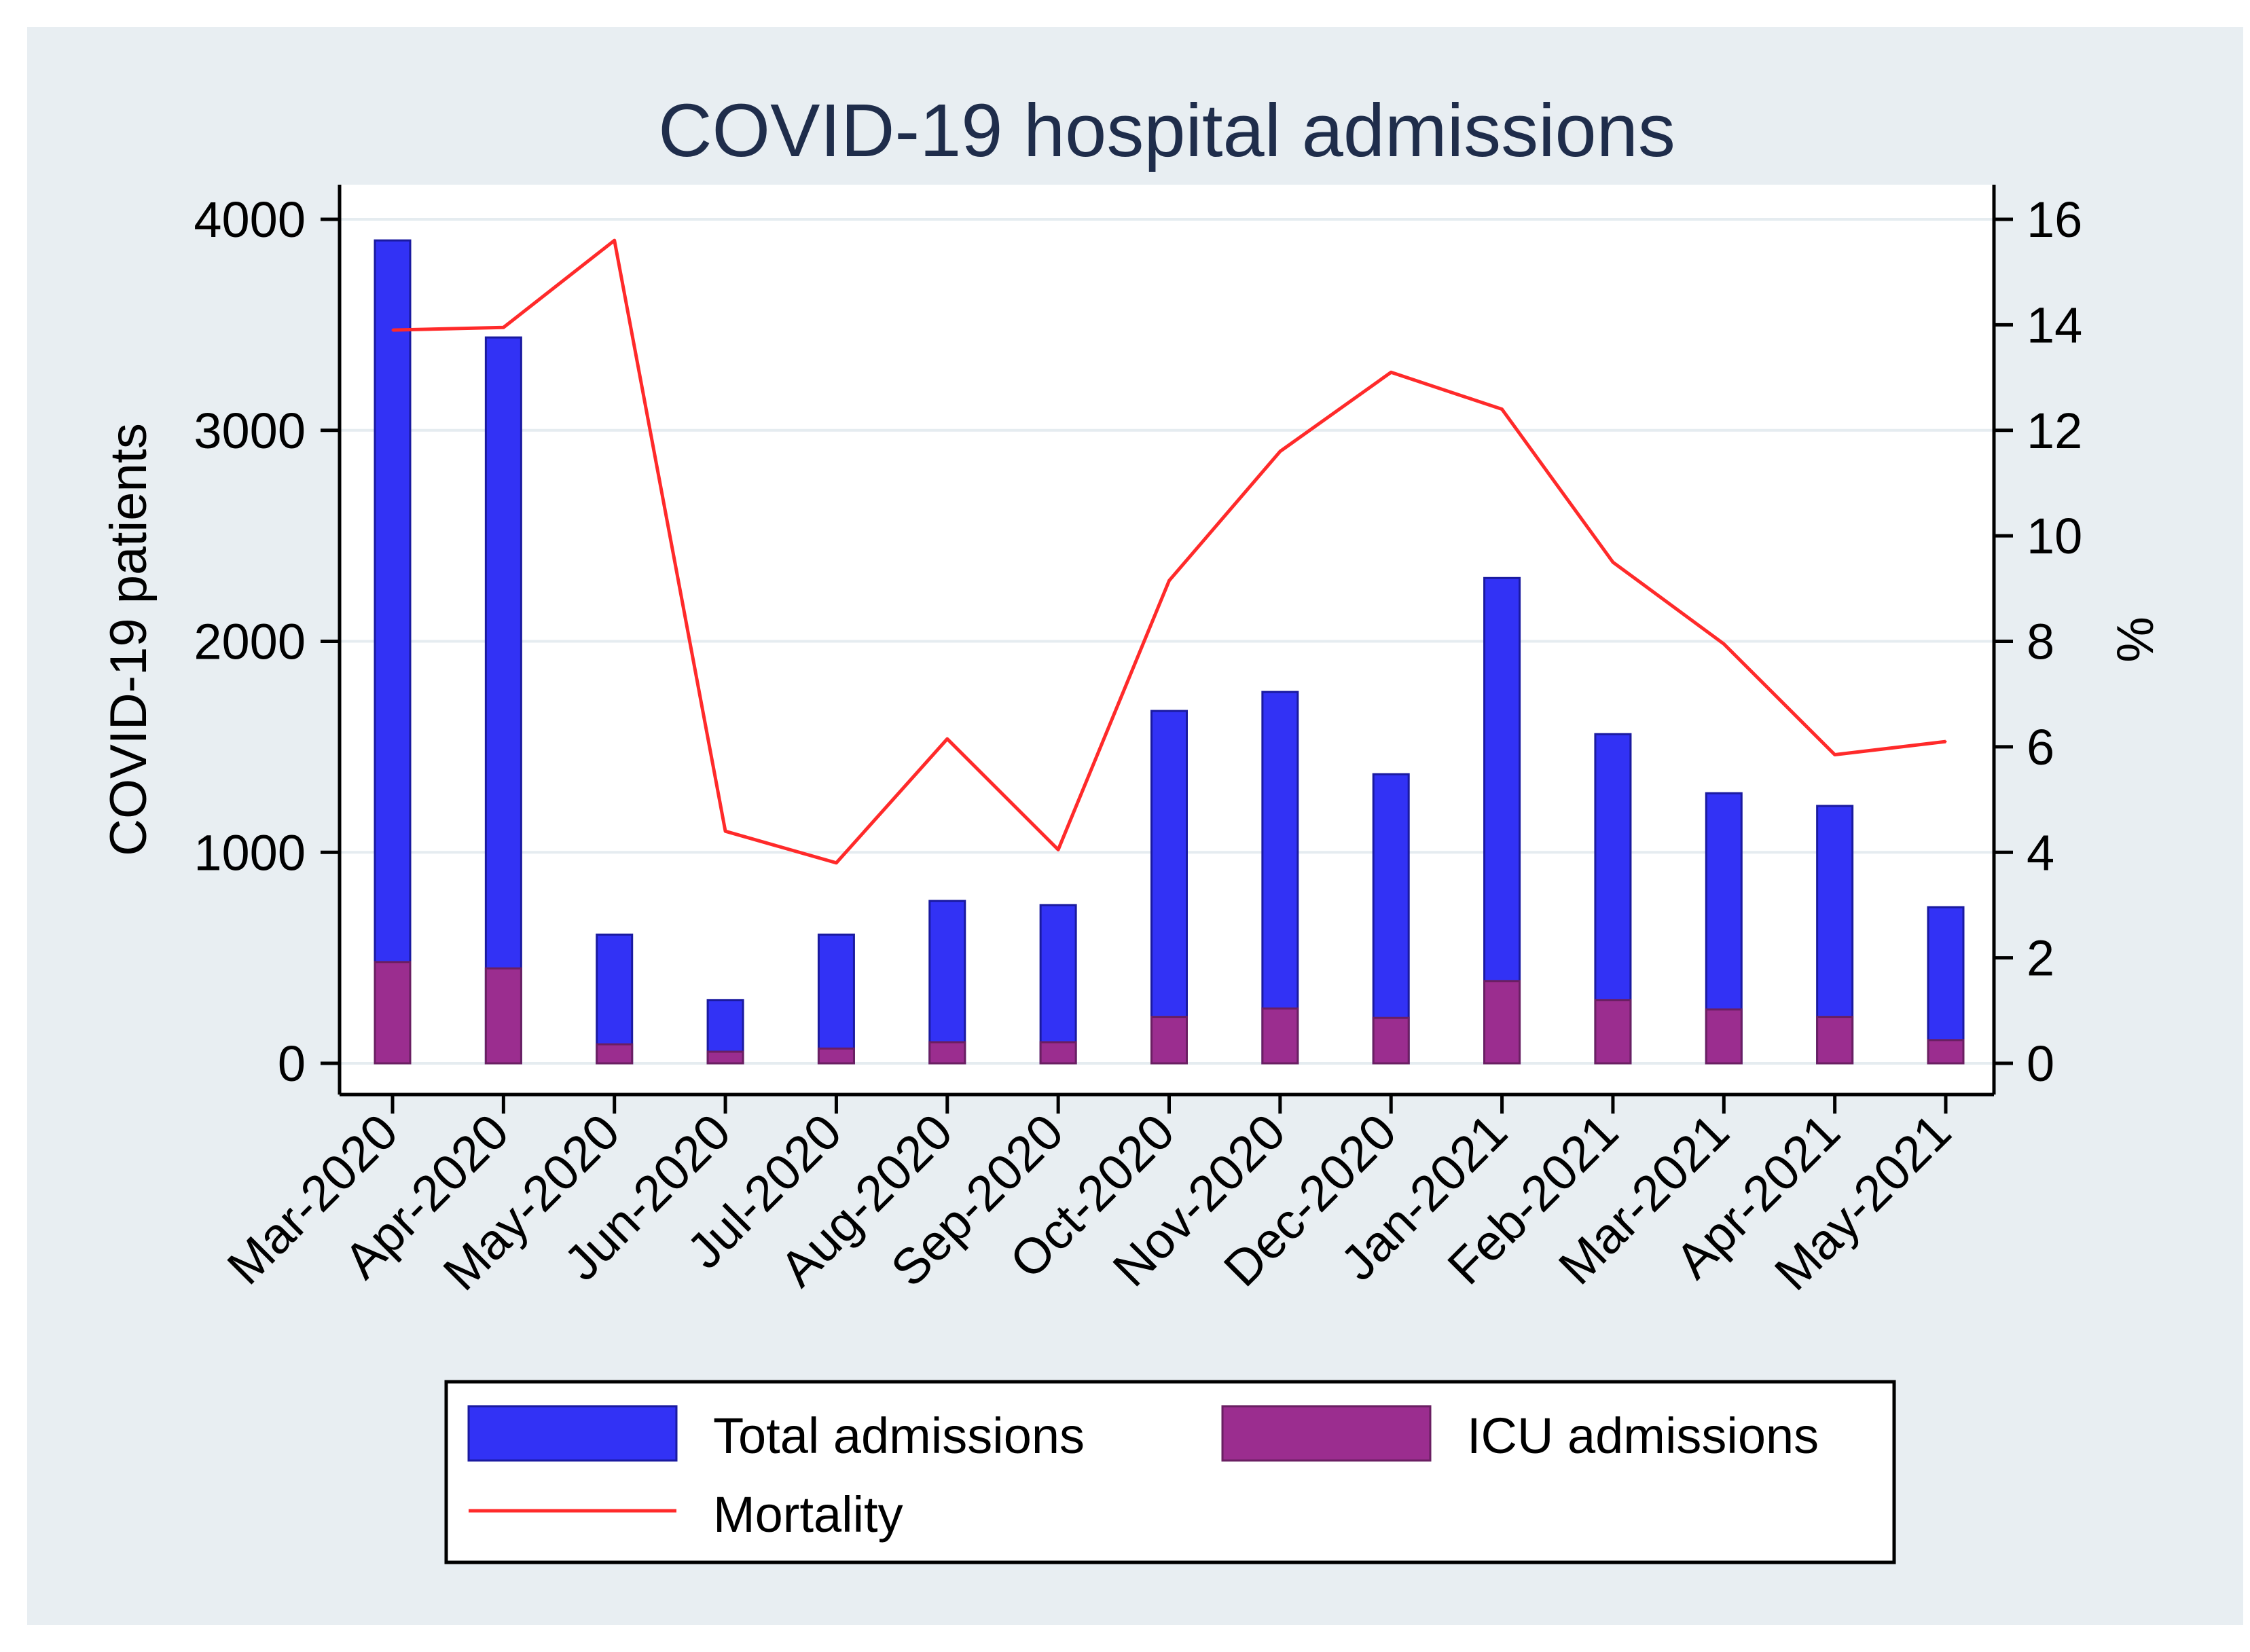 The height and width of the screenshot is (1652, 2250). What do you see at coordinates (2040, 1063) in the screenshot?
I see `y2-tick-label: 0` at bounding box center [2040, 1063].